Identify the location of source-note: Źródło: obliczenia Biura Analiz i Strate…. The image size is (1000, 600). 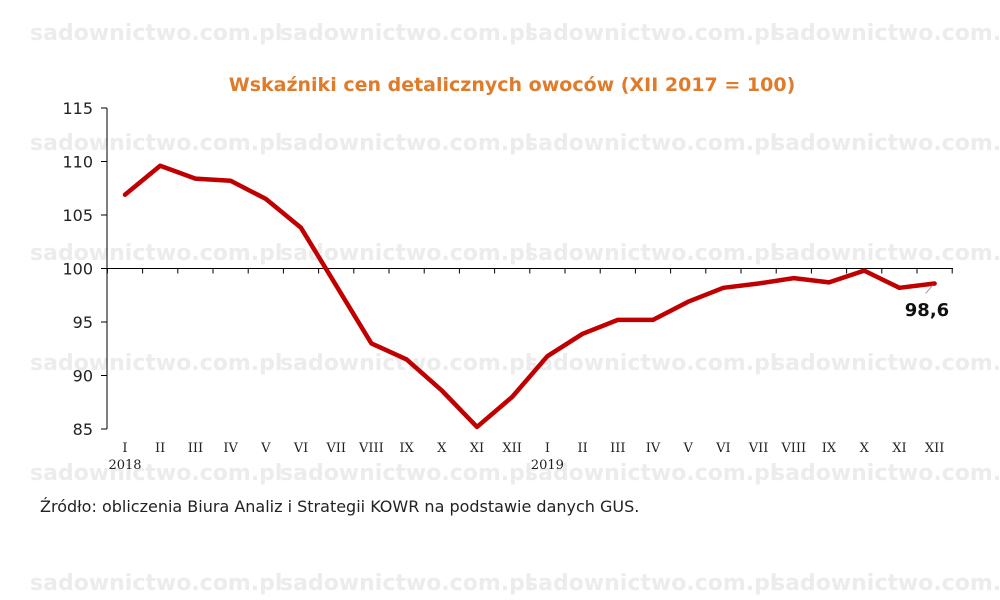
(340, 506).